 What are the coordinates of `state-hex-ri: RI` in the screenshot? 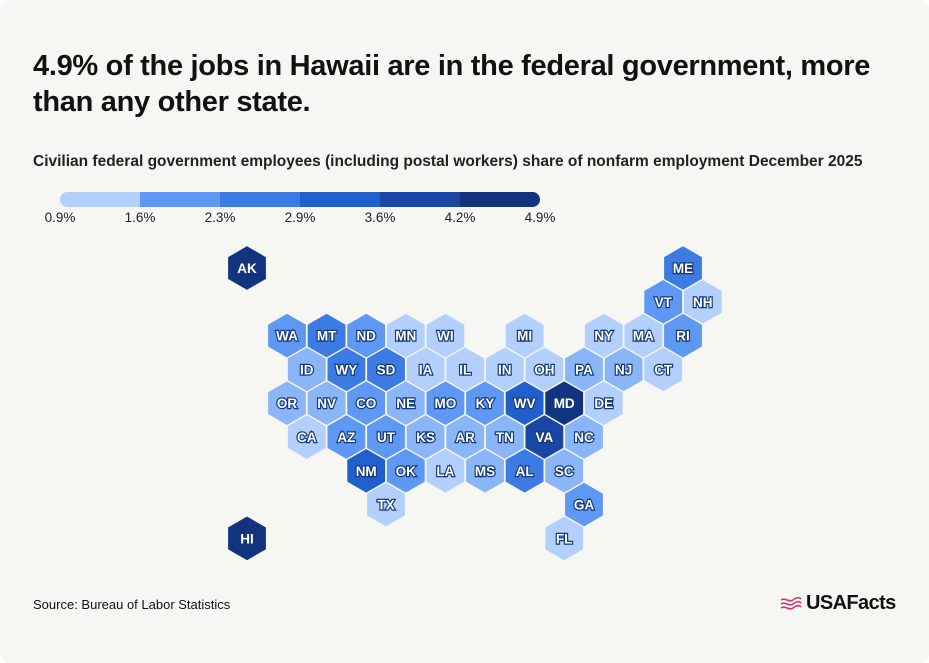 It's located at (683, 335).